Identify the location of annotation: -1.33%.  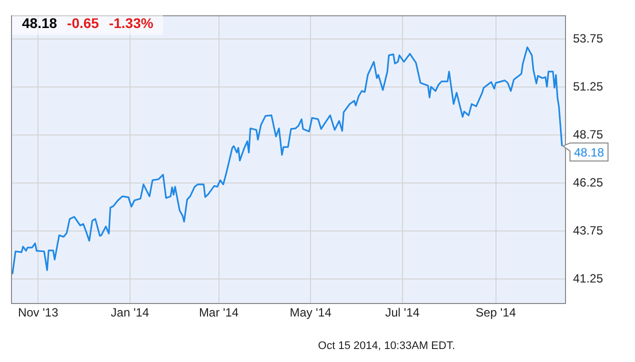
(131, 23).